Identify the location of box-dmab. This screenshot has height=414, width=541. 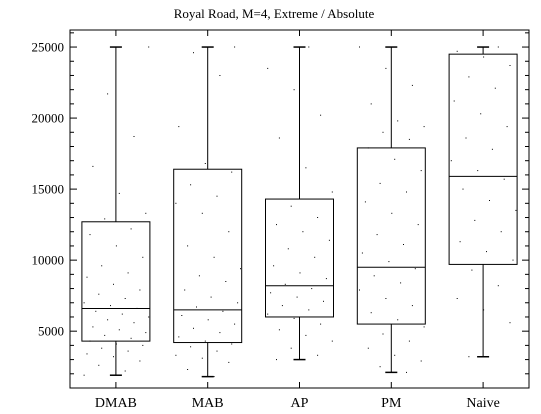
(116, 211).